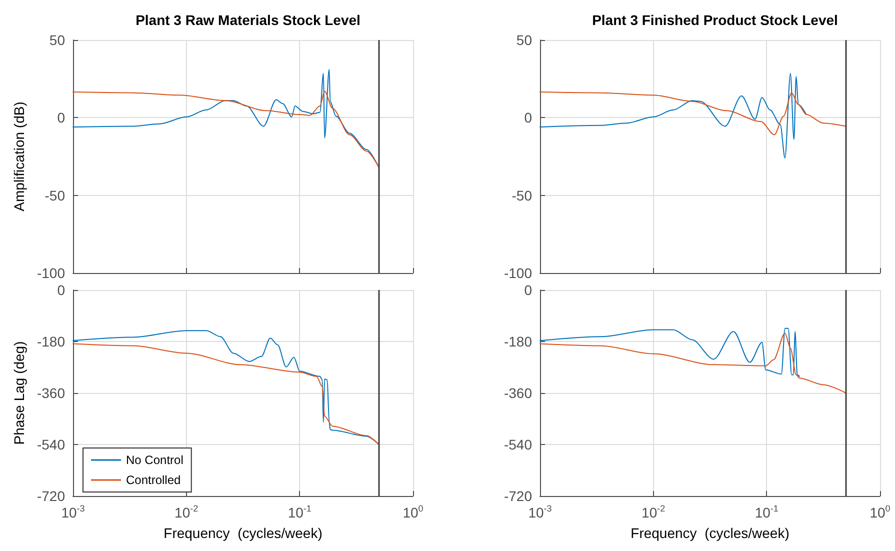  I want to click on chart-title: Plant 3 Finished Product Stock Level, so click(715, 20).